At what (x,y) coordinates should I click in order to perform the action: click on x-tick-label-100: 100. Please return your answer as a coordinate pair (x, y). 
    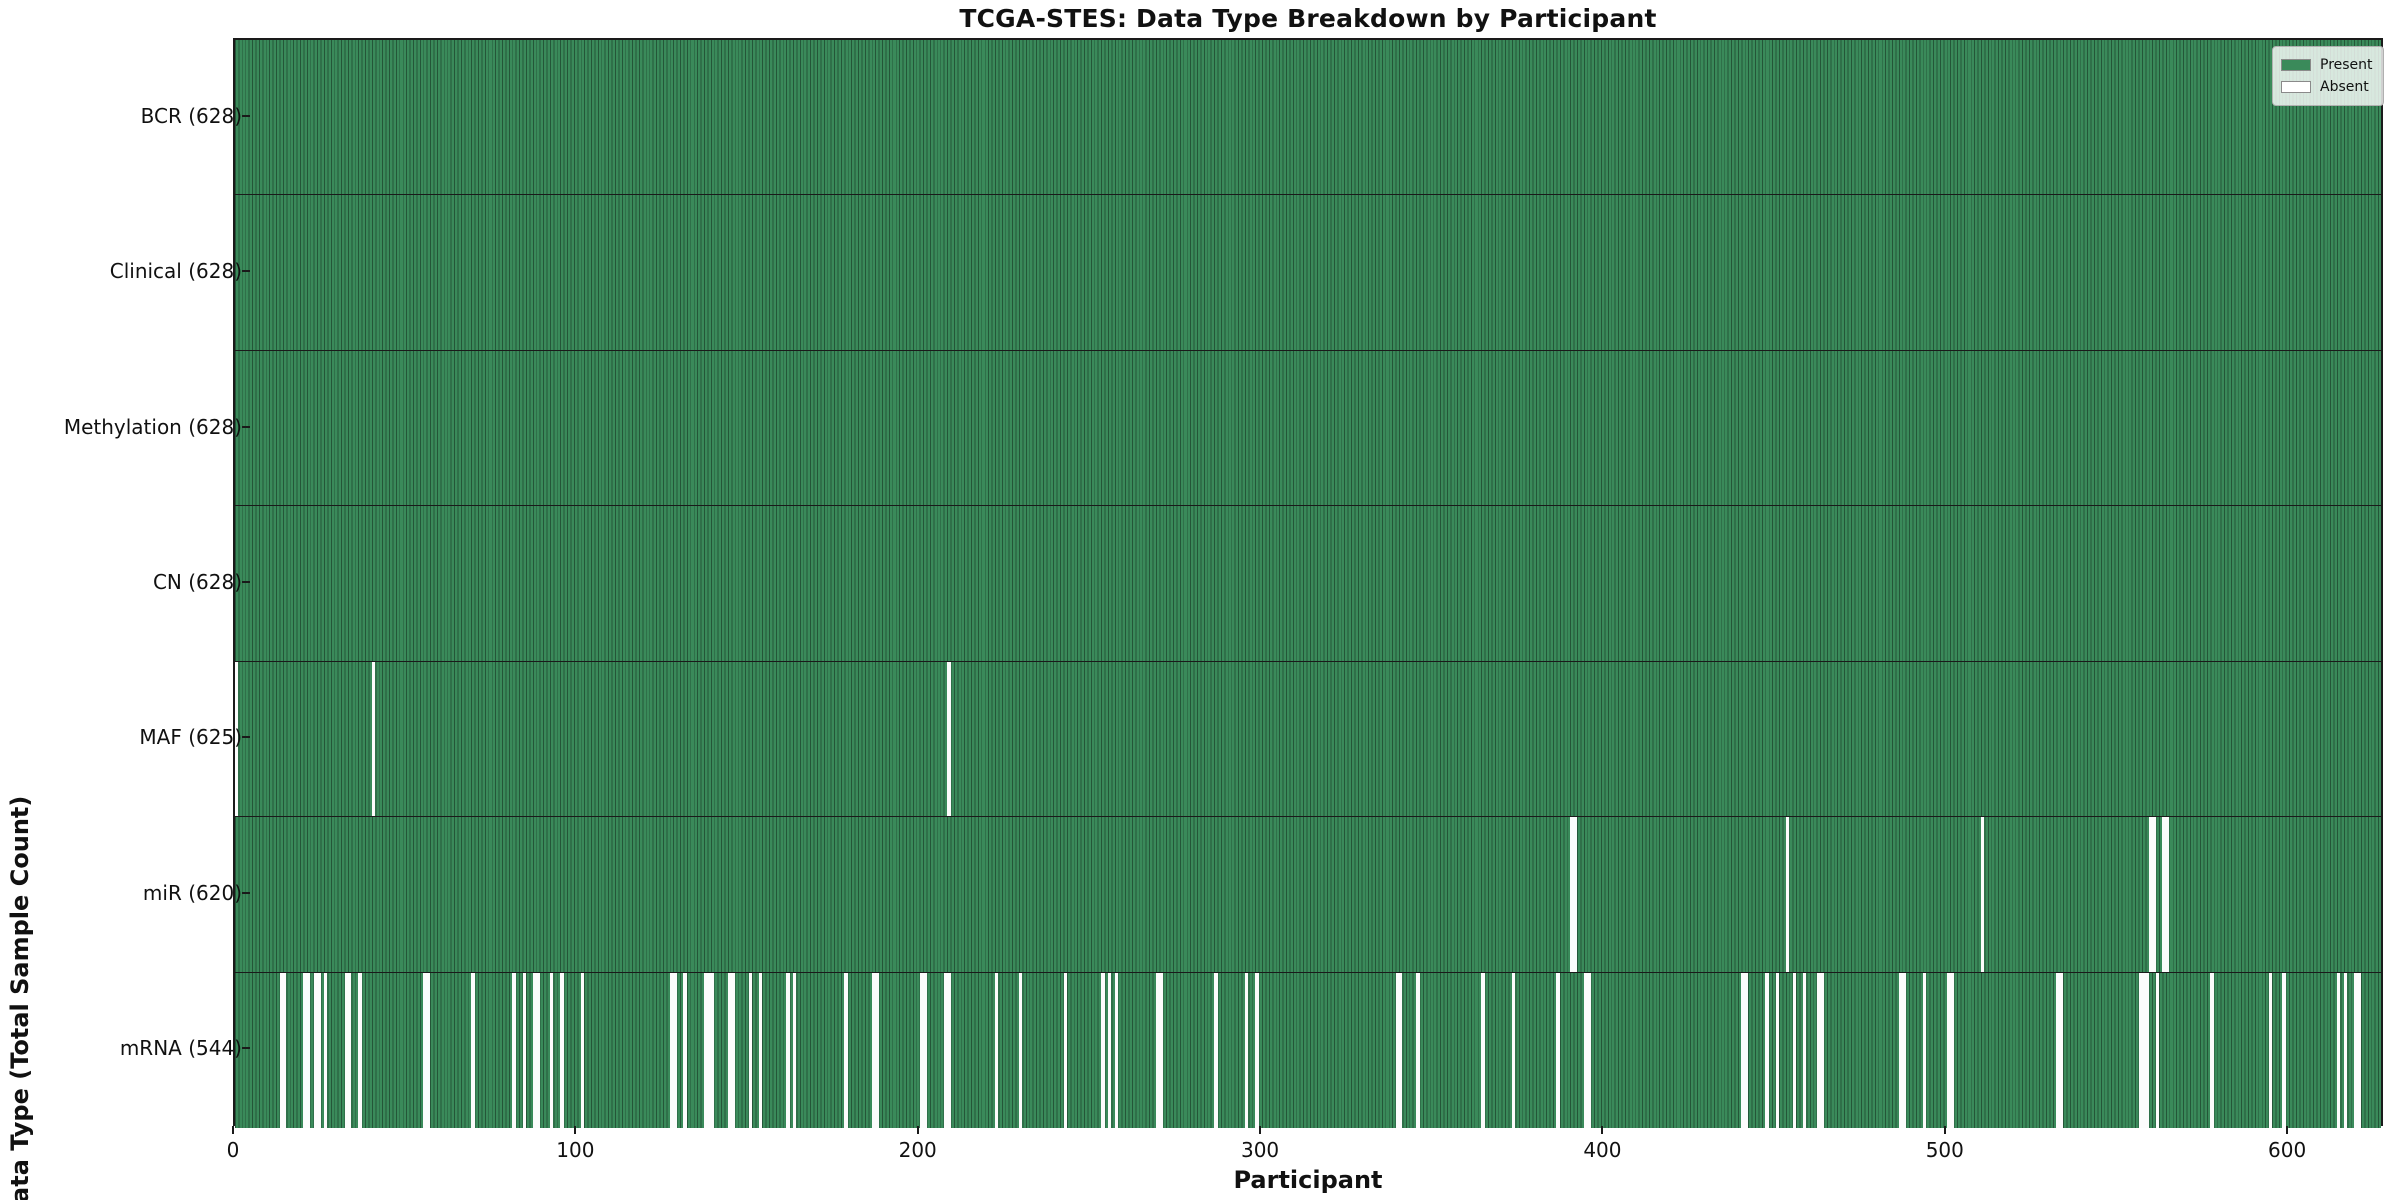
    Looking at the image, I should click on (575, 1150).